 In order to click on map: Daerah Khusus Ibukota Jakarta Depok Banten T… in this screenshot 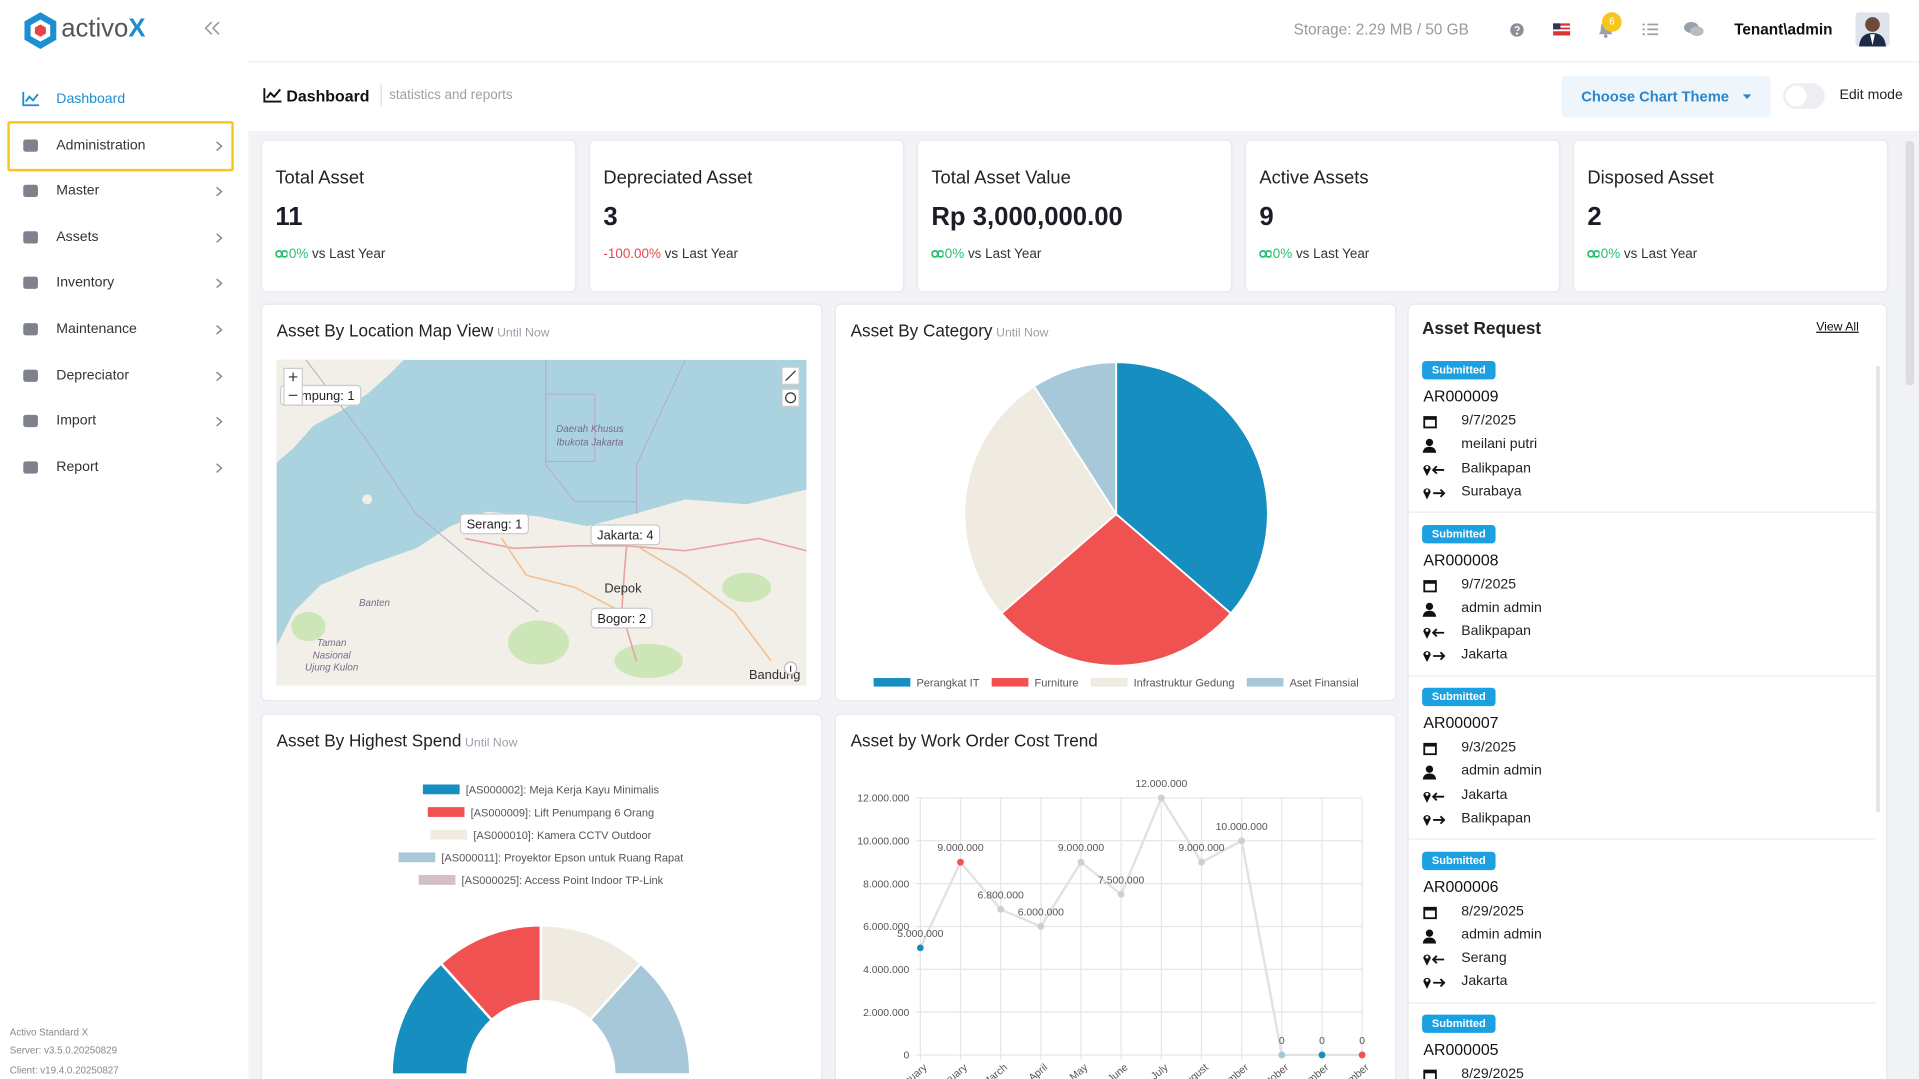, I will do `click(541, 522)`.